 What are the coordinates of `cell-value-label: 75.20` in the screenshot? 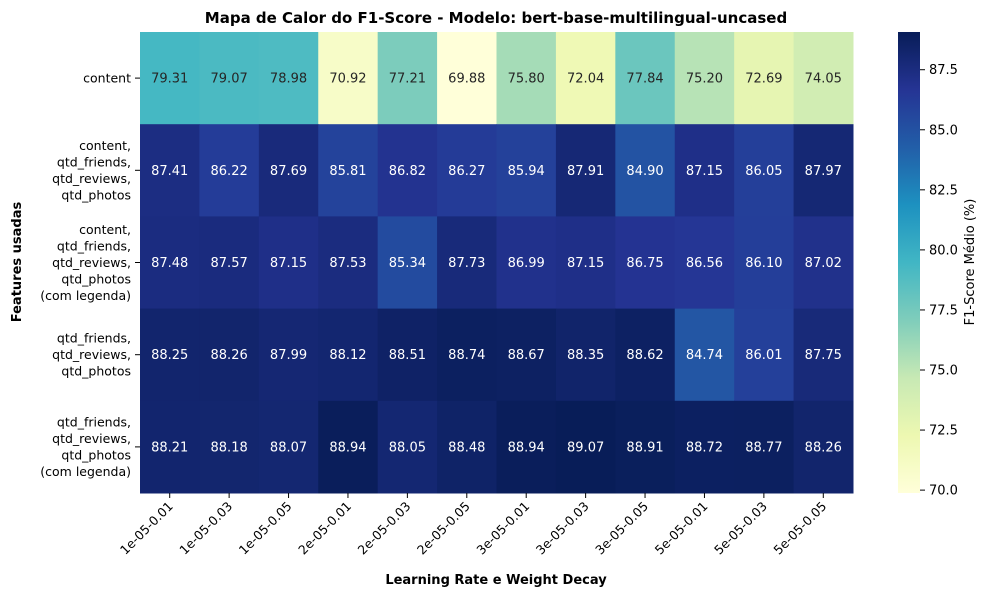 It's located at (704, 79).